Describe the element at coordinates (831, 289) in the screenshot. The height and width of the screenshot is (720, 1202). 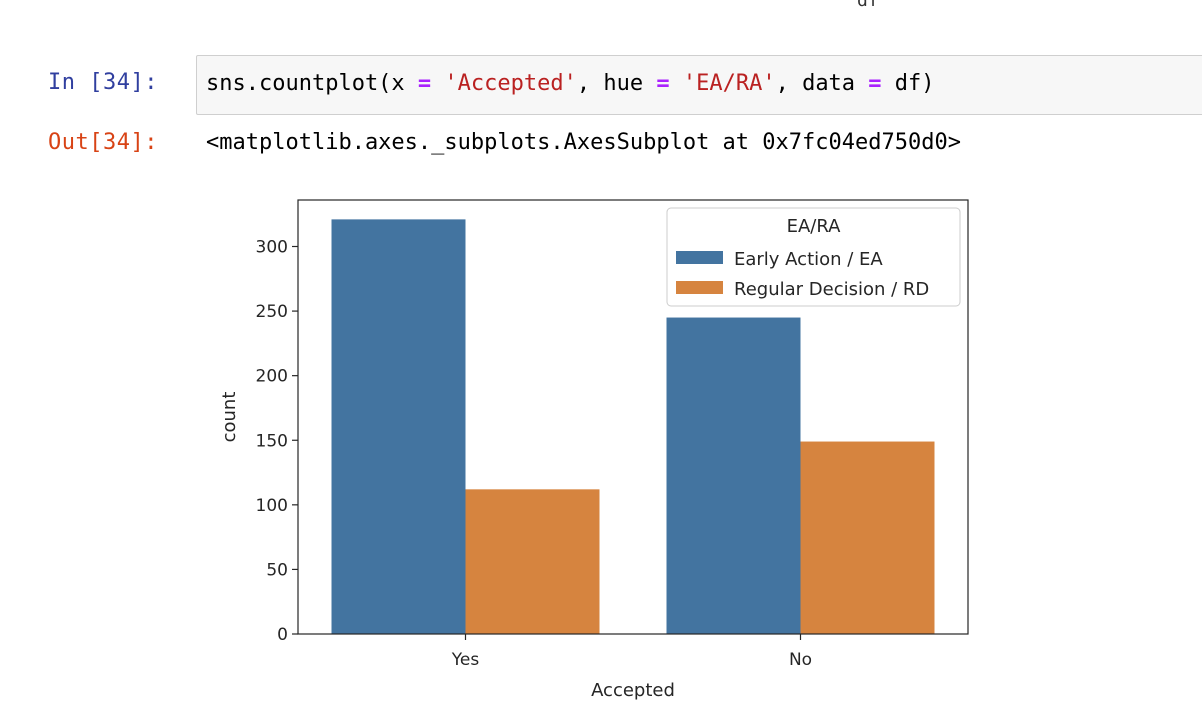
I see `legend-item-label: Regular Decision / RD` at that location.